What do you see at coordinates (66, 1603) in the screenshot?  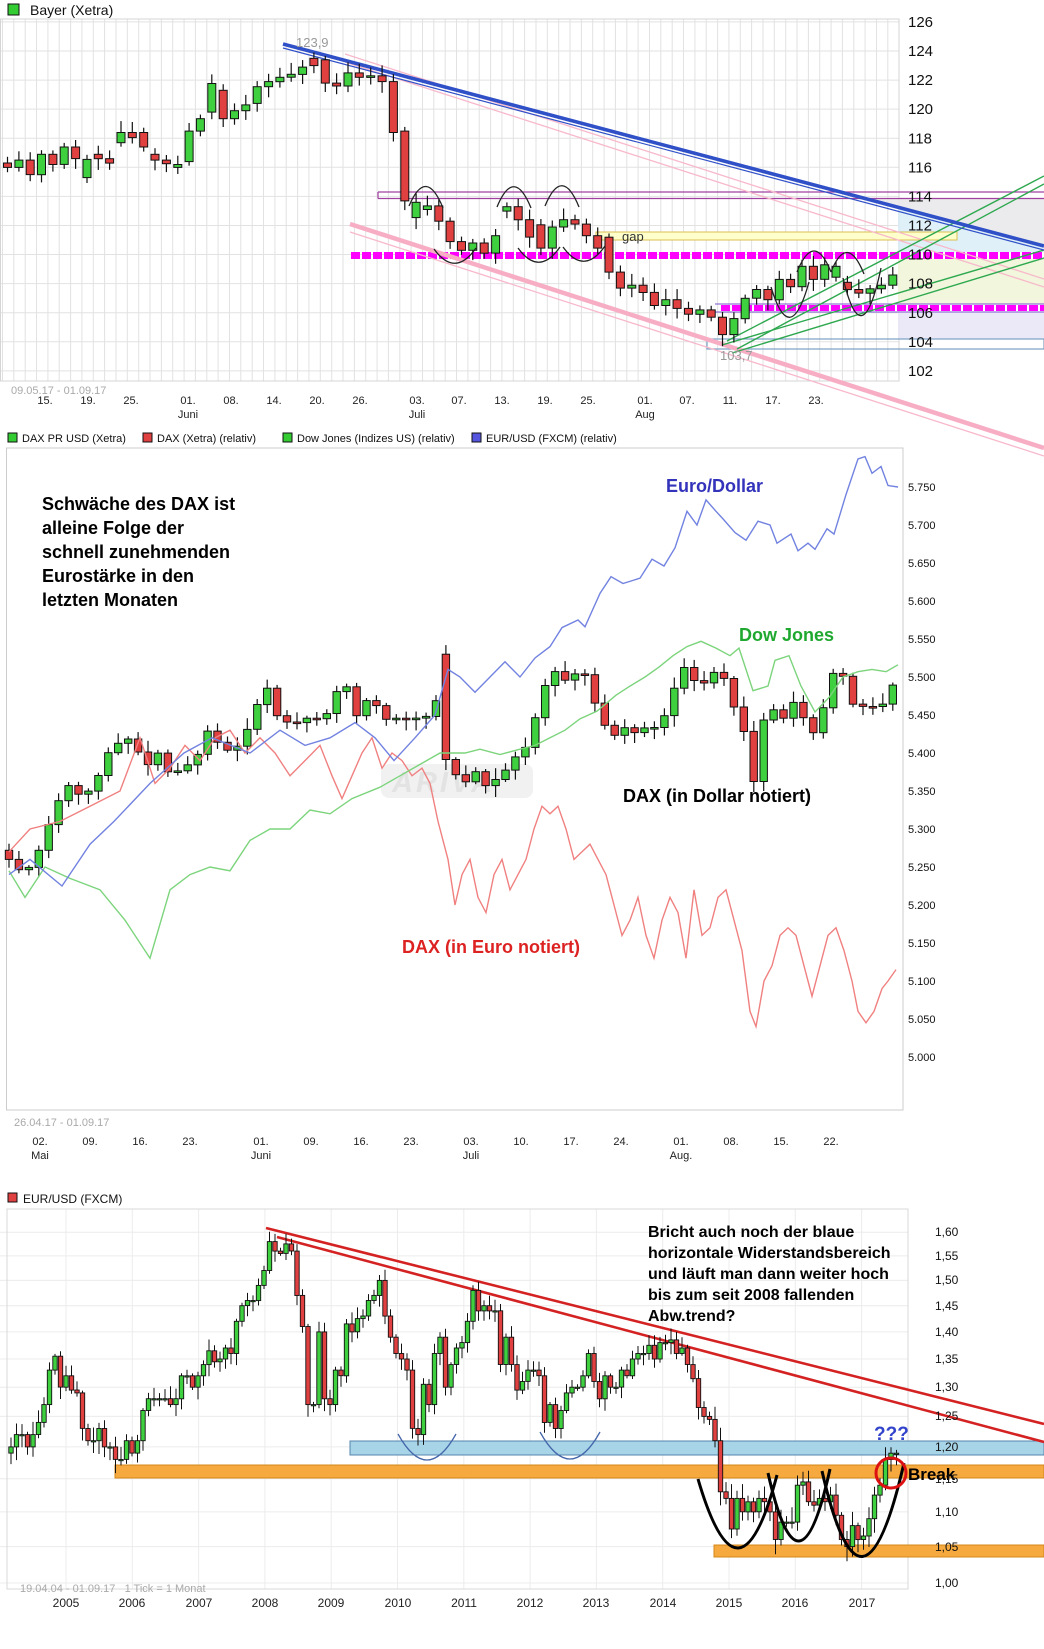 I see `svg-text: 2005` at bounding box center [66, 1603].